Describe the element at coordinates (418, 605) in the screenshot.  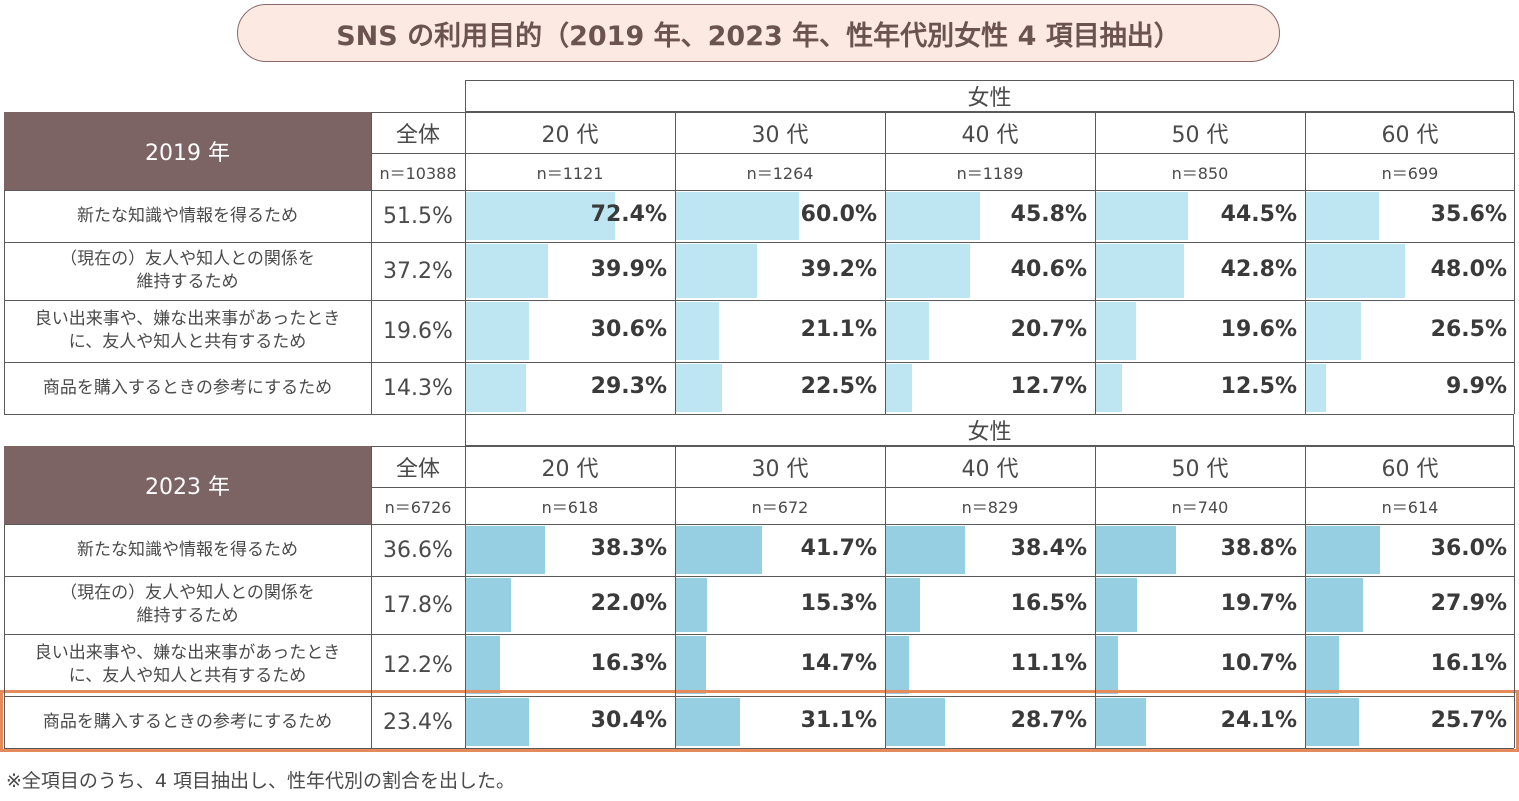
I see `row-total-value: 17.8%` at that location.